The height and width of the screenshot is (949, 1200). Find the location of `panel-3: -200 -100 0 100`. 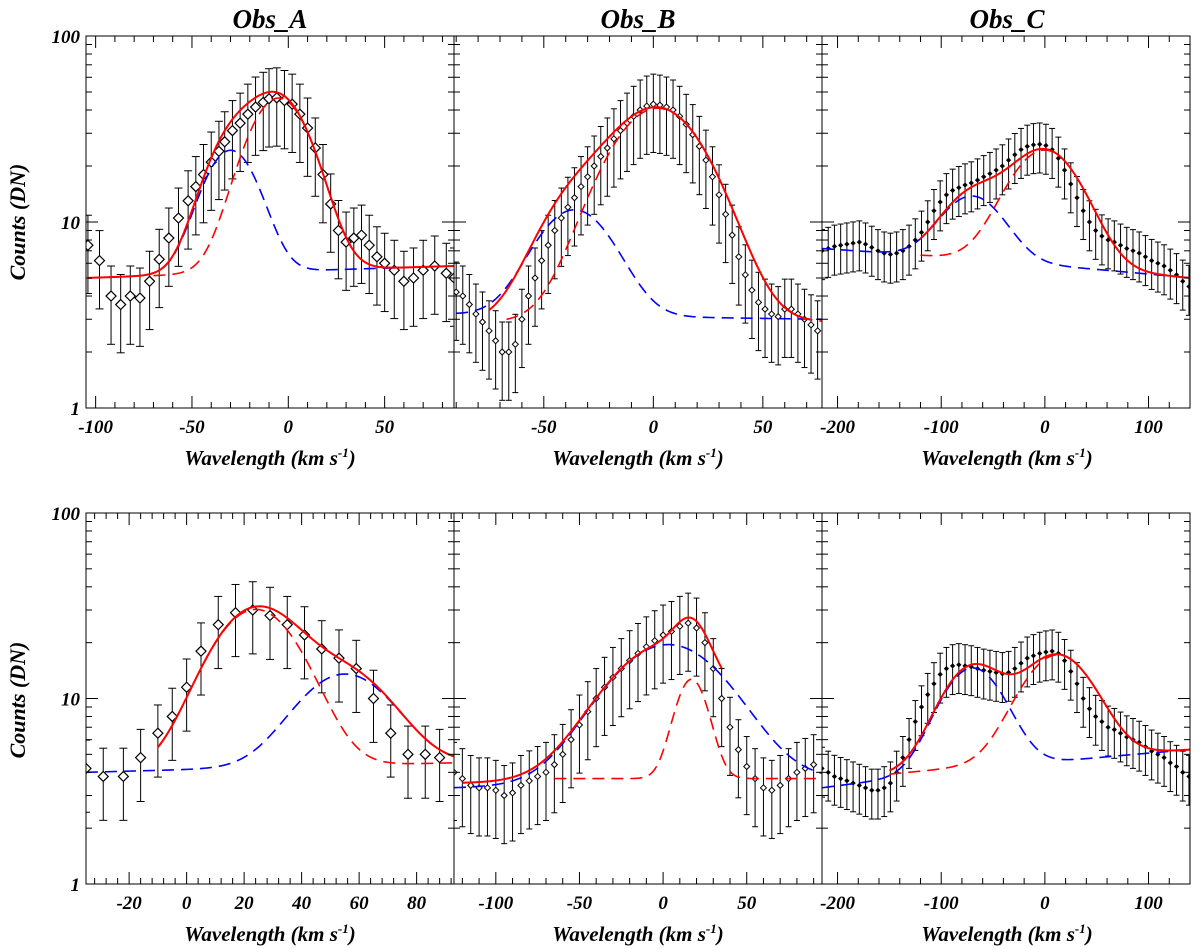

panel-3: -200 -100 0 100 is located at coordinates (1005, 236).